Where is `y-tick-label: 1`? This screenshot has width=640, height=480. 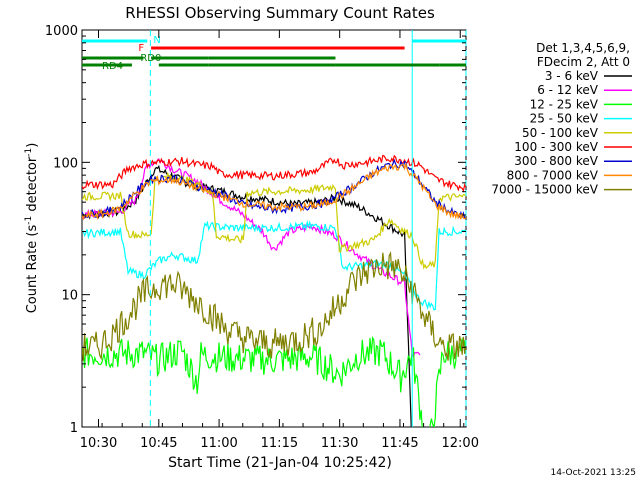 y-tick-label: 1 is located at coordinates (74, 428).